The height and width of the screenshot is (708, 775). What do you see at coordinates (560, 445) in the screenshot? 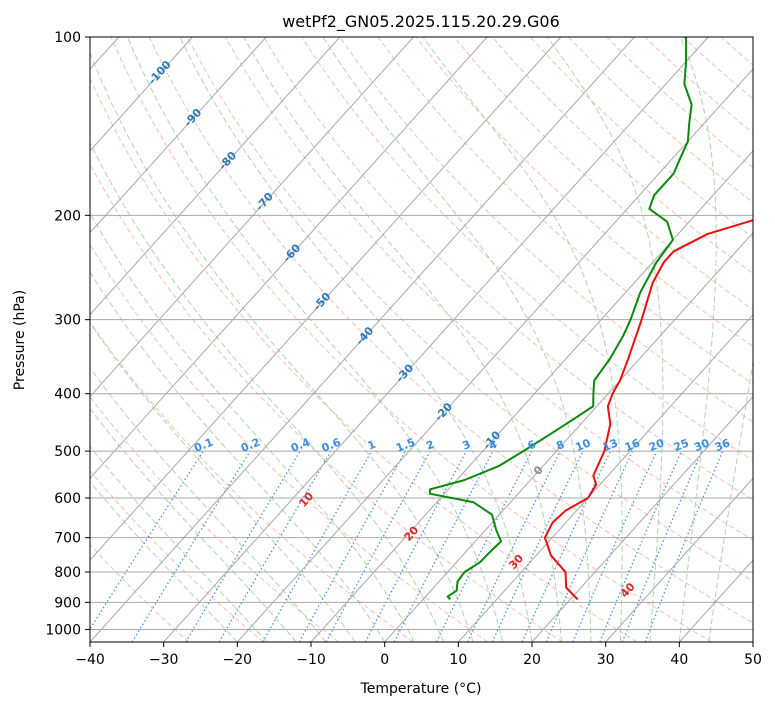
I see `mixing-ratio-label: 8` at bounding box center [560, 445].